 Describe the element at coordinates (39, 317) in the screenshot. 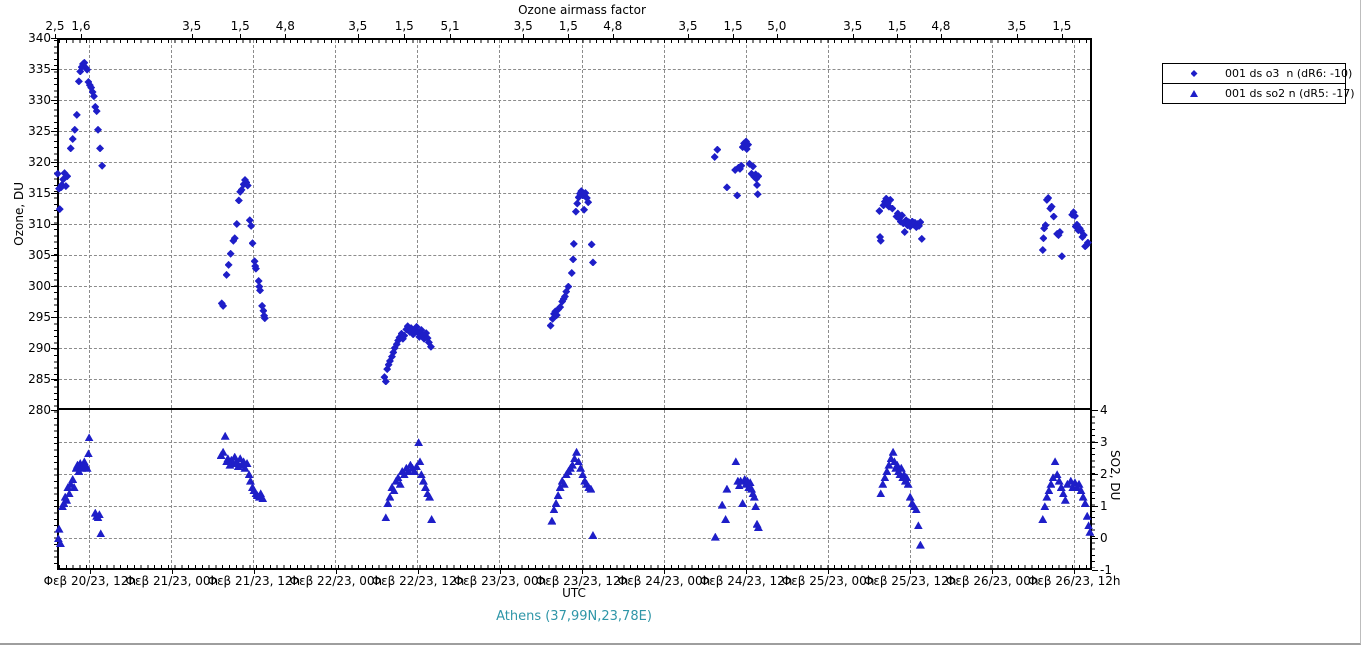

I see `ozone-tick-label: 295` at that location.